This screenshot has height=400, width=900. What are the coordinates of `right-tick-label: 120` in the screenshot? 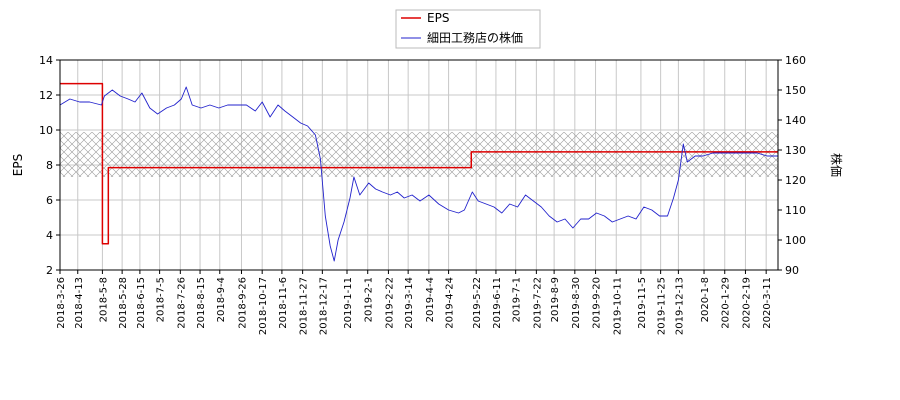 It's located at (795, 180).